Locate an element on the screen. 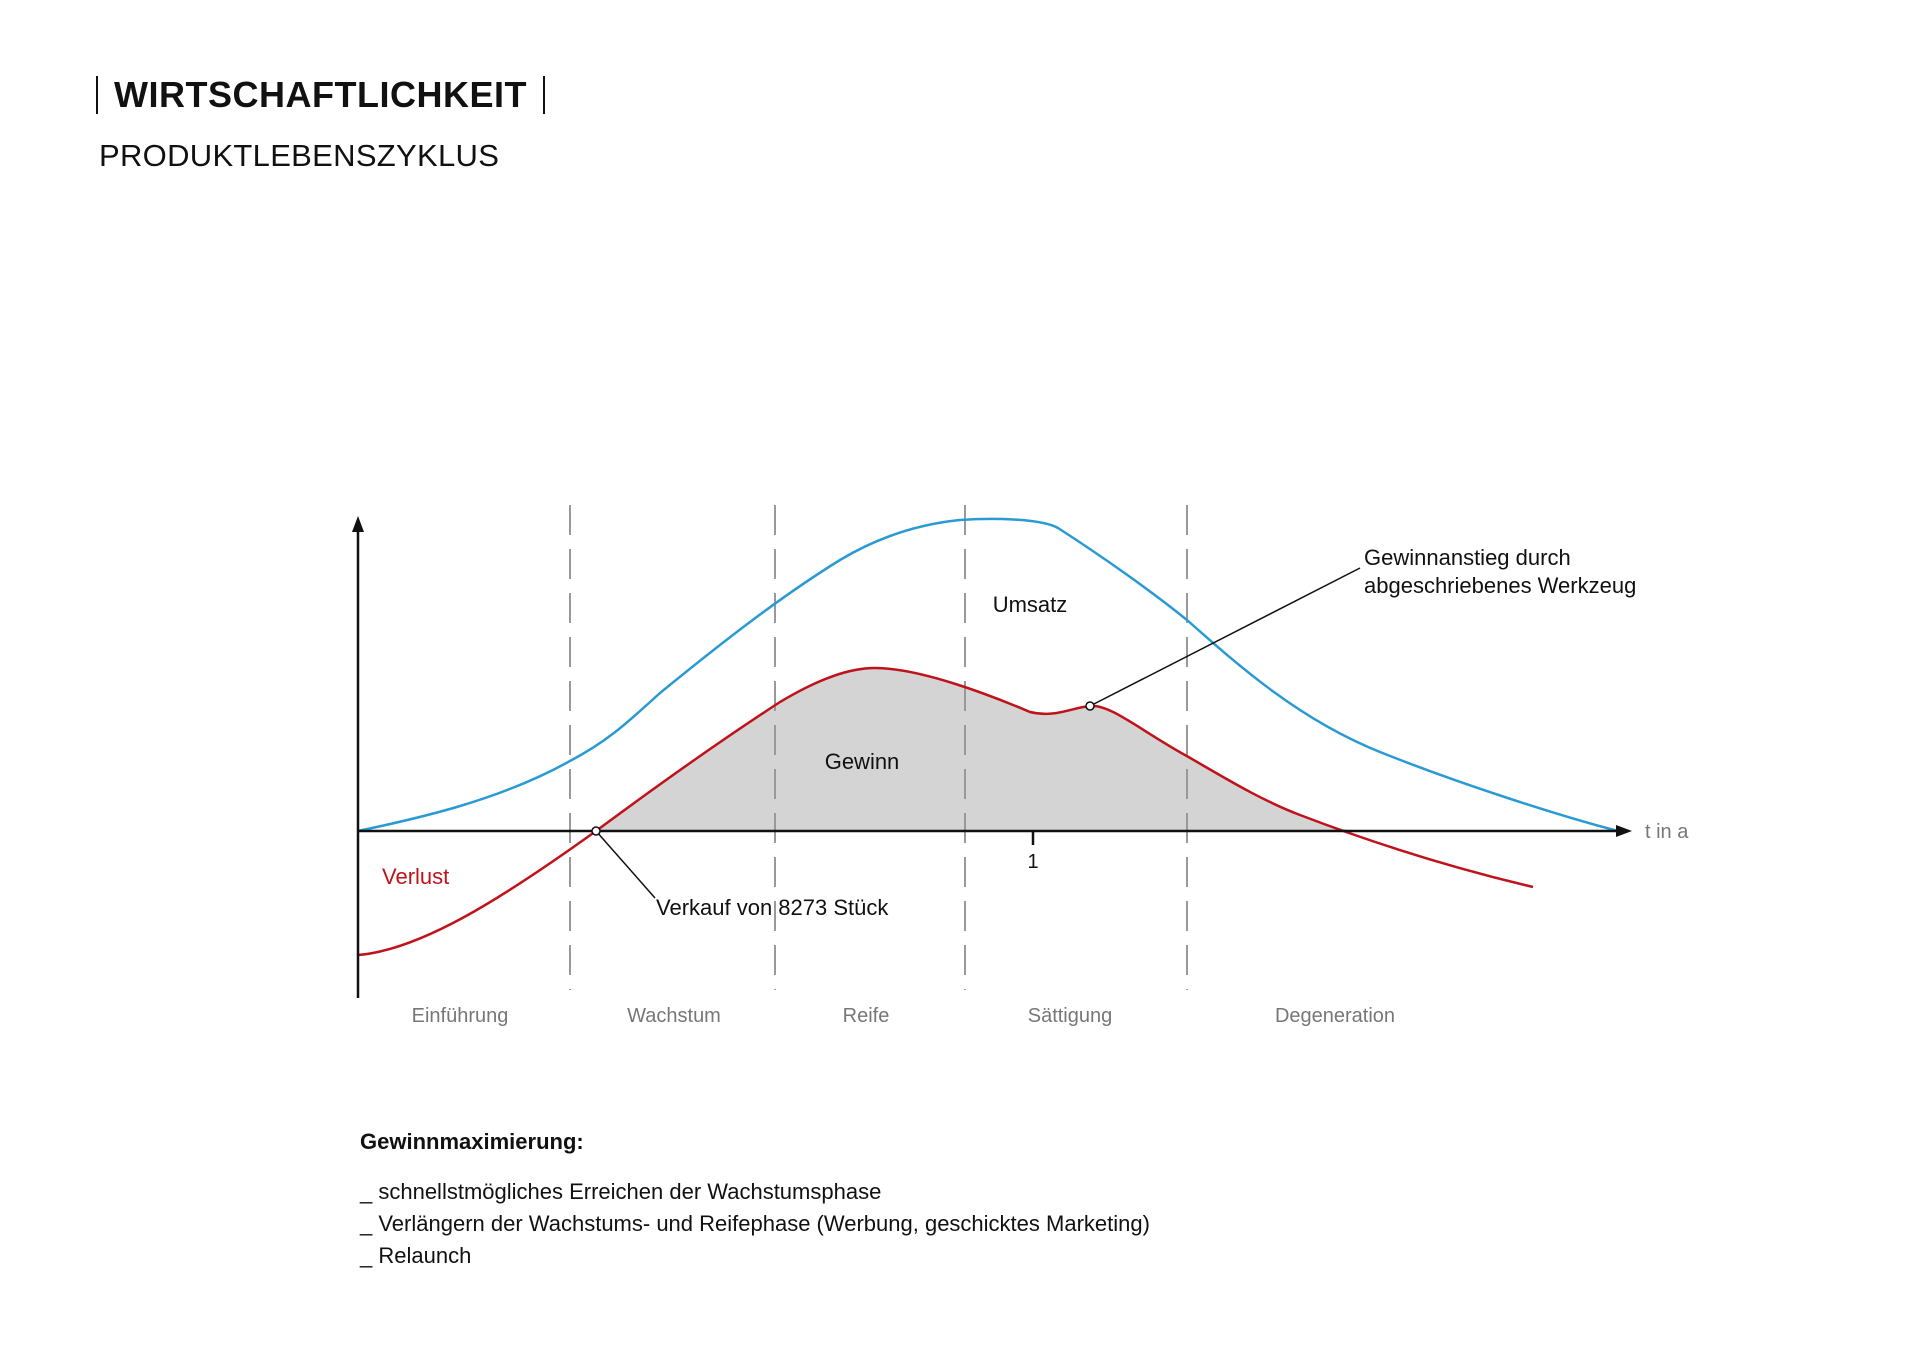 The height and width of the screenshot is (1358, 1920). x-tick-label: 1 is located at coordinates (1032, 862).